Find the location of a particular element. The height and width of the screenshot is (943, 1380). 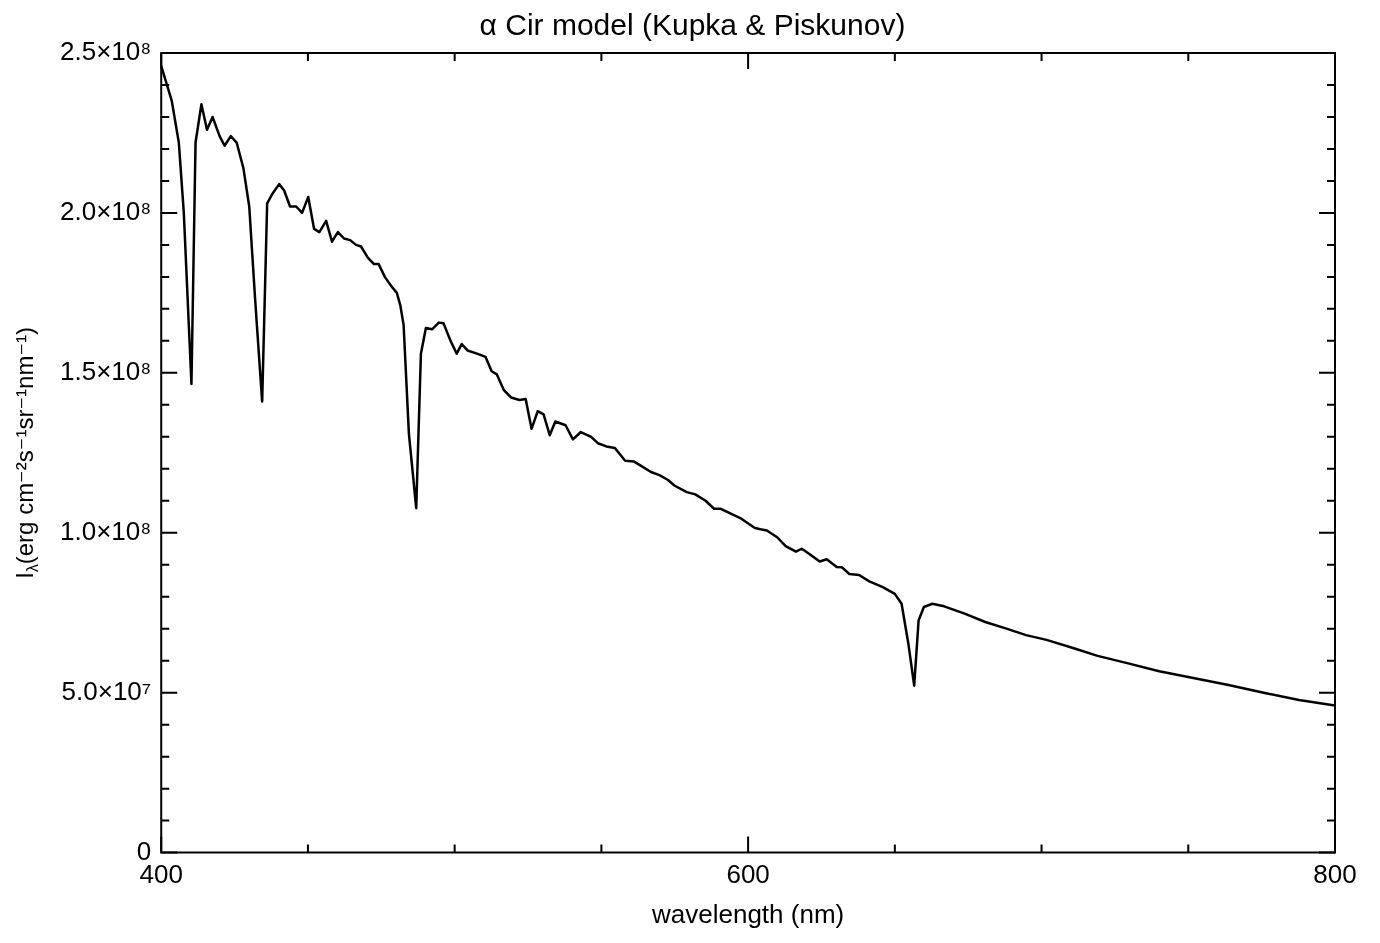

y-tick-label: 5.0×10⁷ is located at coordinates (106, 690).